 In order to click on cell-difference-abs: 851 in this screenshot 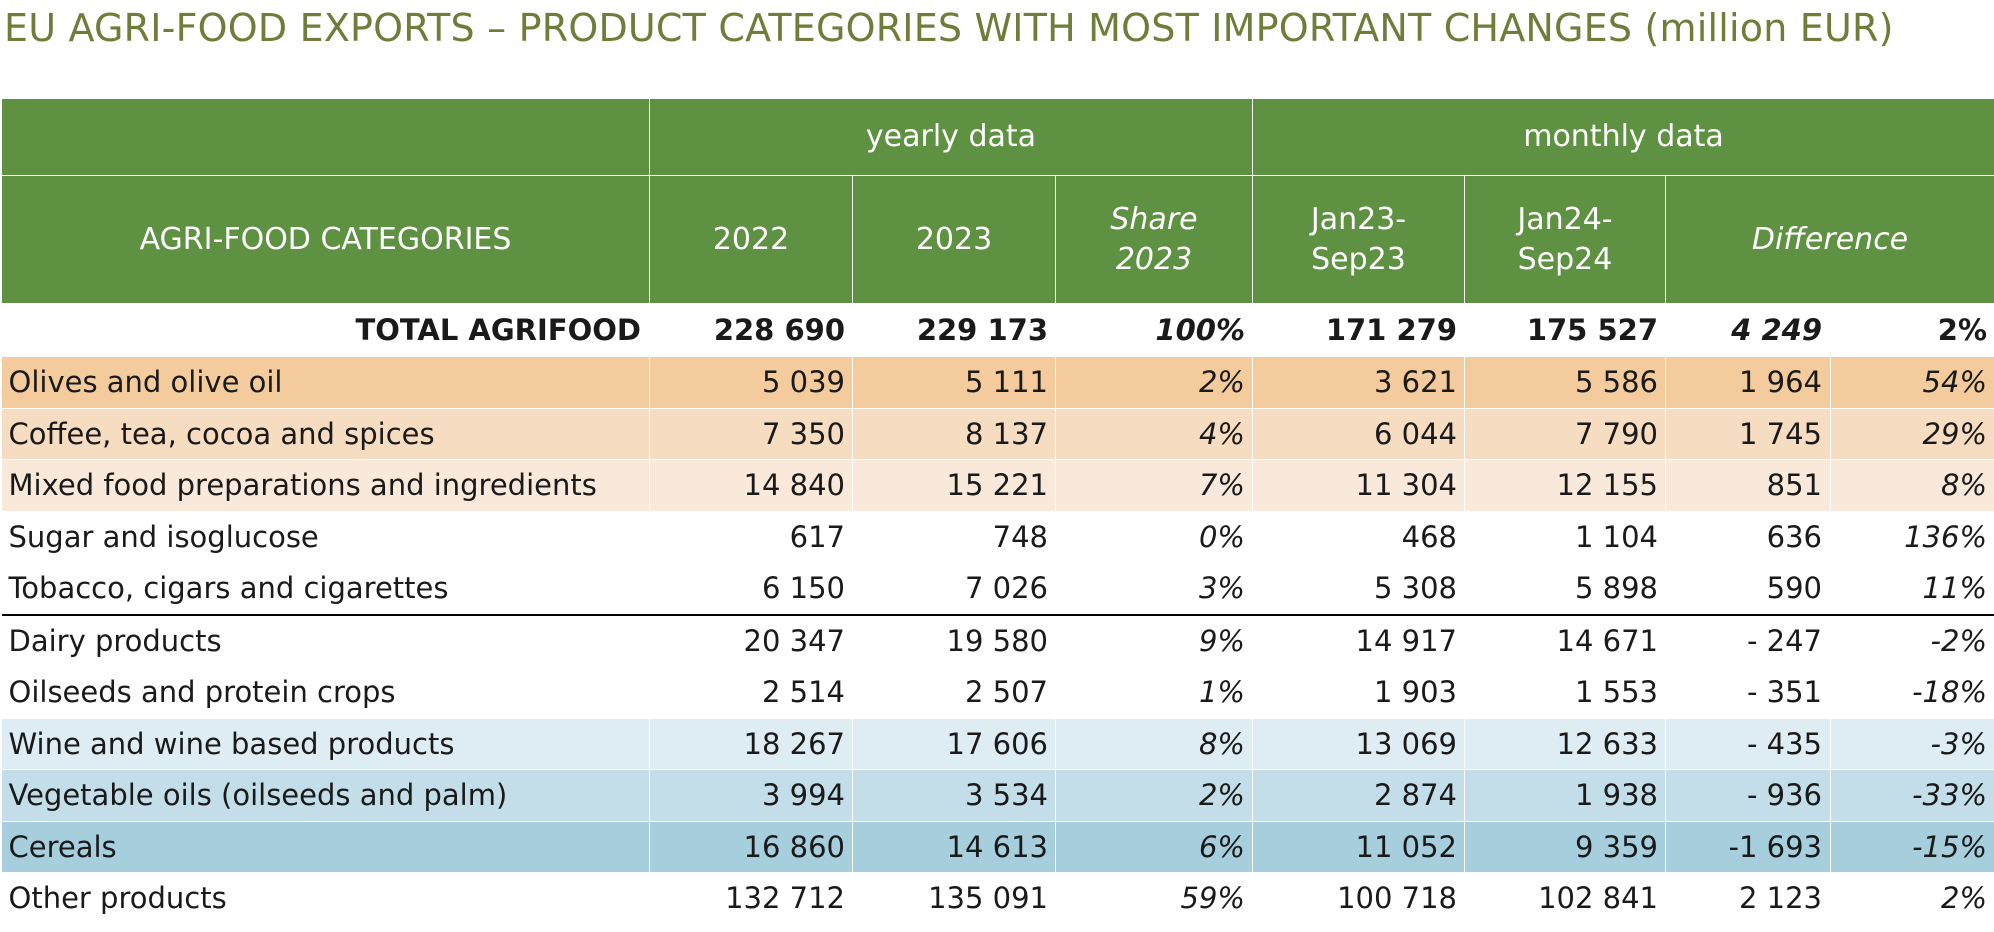, I will do `click(1748, 485)`.